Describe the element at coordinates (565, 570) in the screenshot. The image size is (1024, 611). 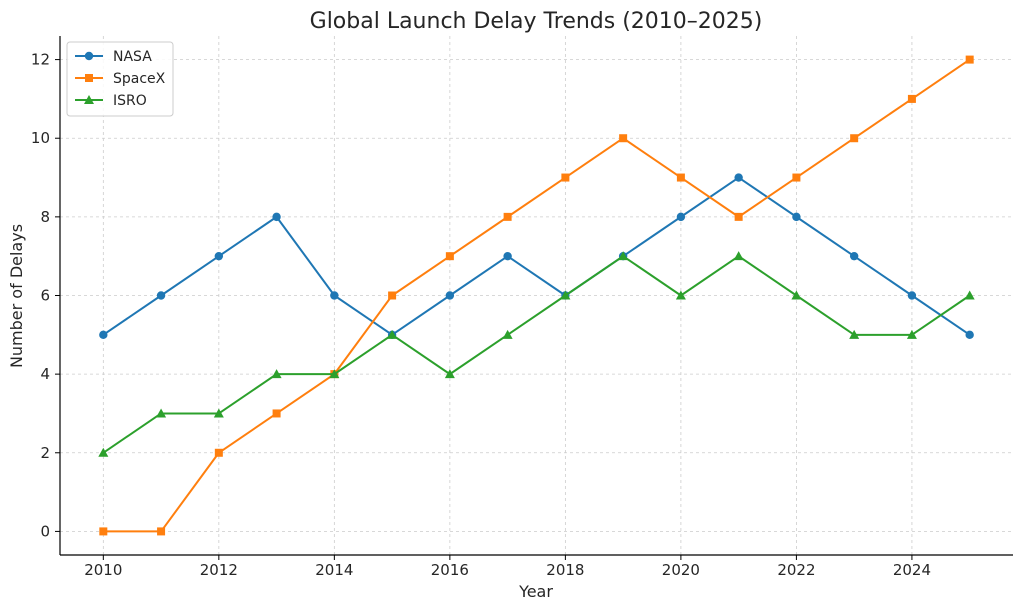
I see `x-tick-label: 2018` at that location.